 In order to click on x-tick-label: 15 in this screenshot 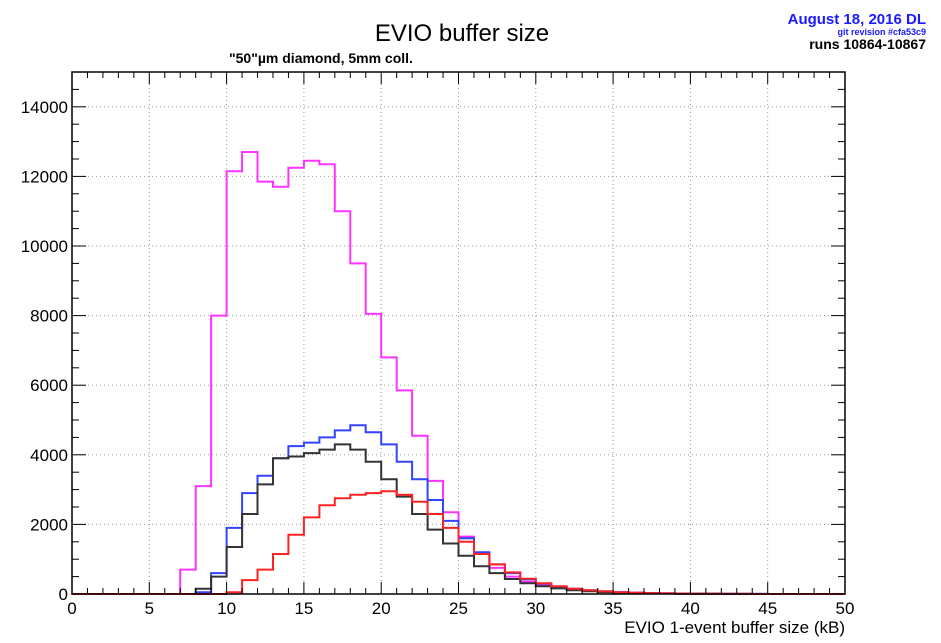, I will do `click(303, 608)`.